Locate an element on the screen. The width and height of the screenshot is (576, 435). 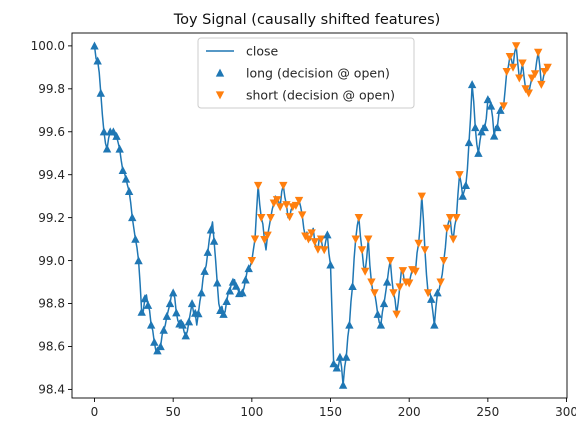
legend-label: long (decision @ open) is located at coordinates (318, 73).